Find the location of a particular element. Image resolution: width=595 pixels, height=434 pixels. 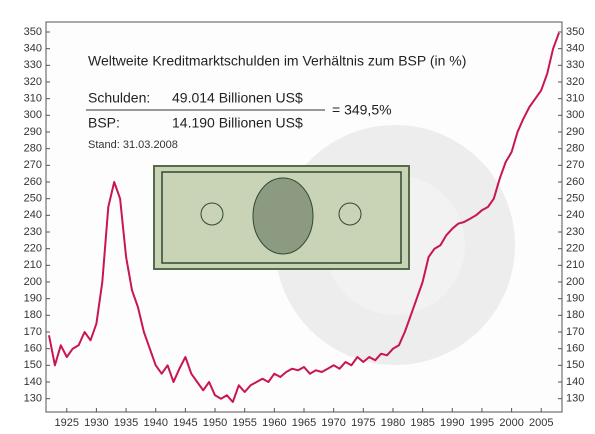

y-tick-label: 290 is located at coordinates (33, 132).